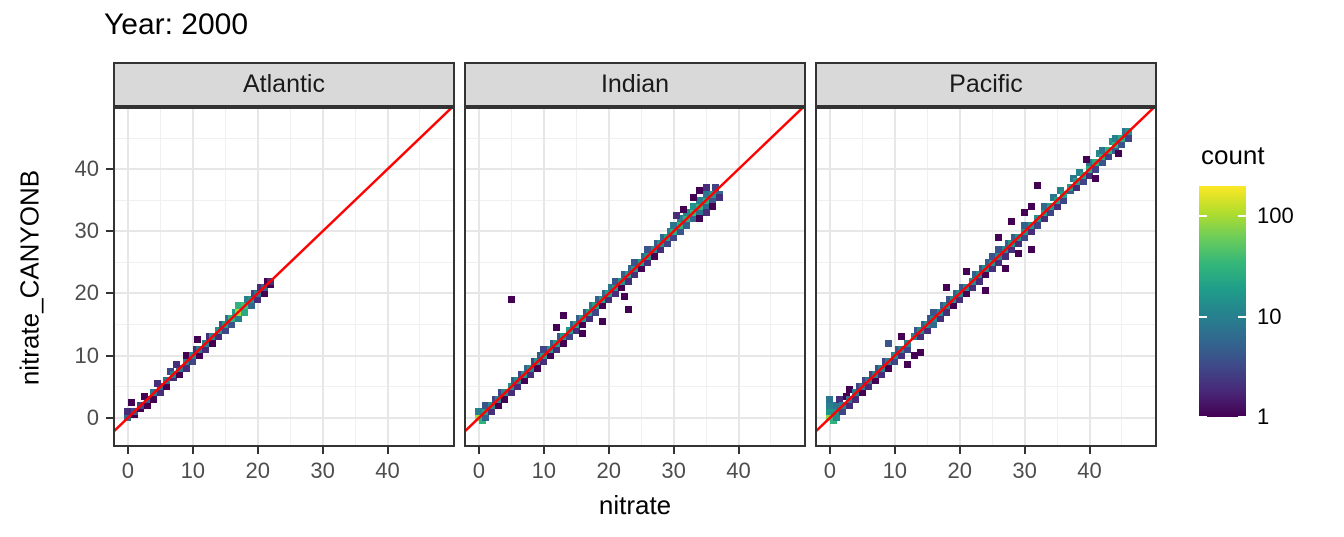 This screenshot has width=1344, height=537. Describe the element at coordinates (109, 231) in the screenshot. I see `y-tick-mark` at that location.